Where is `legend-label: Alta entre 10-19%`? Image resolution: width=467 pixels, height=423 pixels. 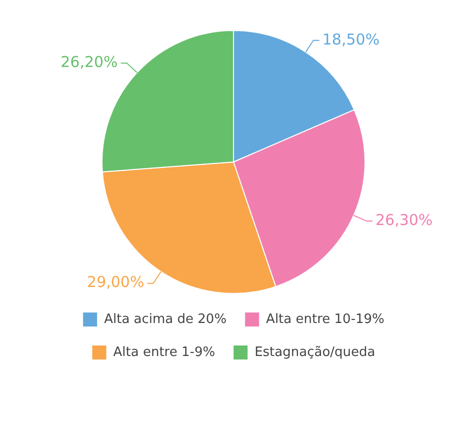 legend-label: Alta entre 10-19% is located at coordinates (325, 319).